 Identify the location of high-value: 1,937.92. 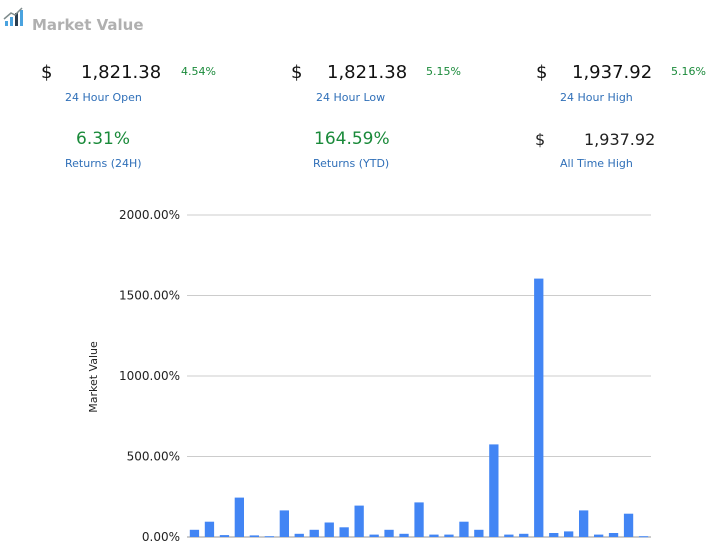
(612, 72).